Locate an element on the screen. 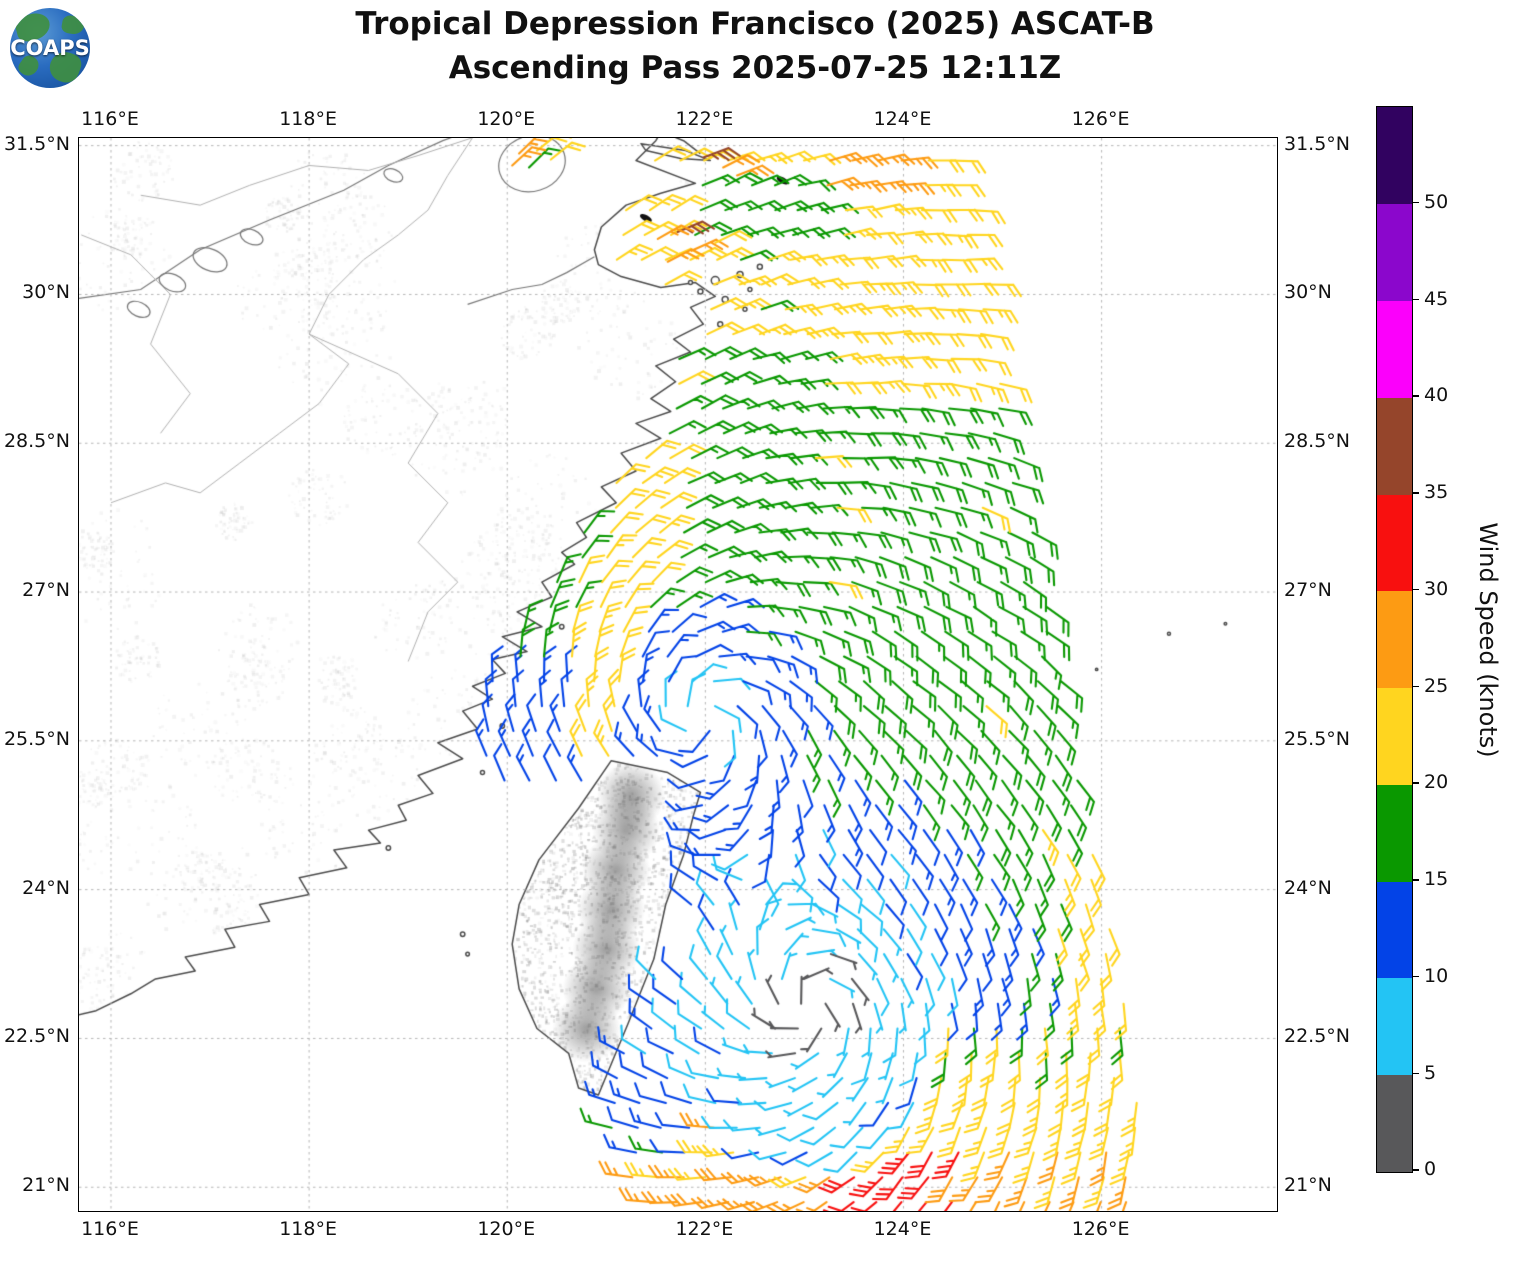 Image resolution: width=1513 pixels, height=1264 pixels. y-axis-tick-label-left: 21°N is located at coordinates (46, 1185).